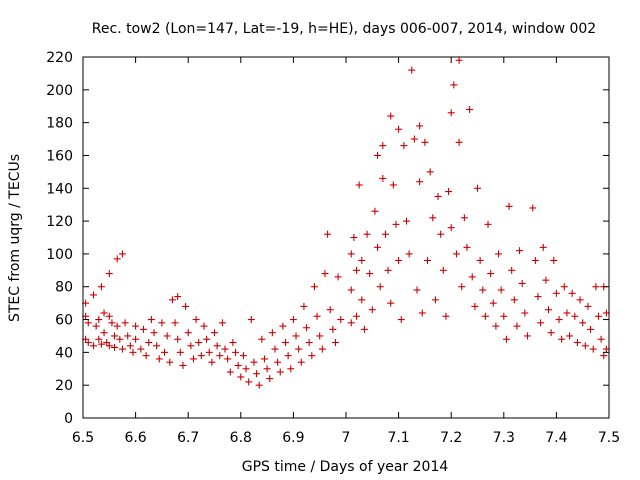 This screenshot has width=640, height=480. I want to click on y-tick-label: 220, so click(59, 58).